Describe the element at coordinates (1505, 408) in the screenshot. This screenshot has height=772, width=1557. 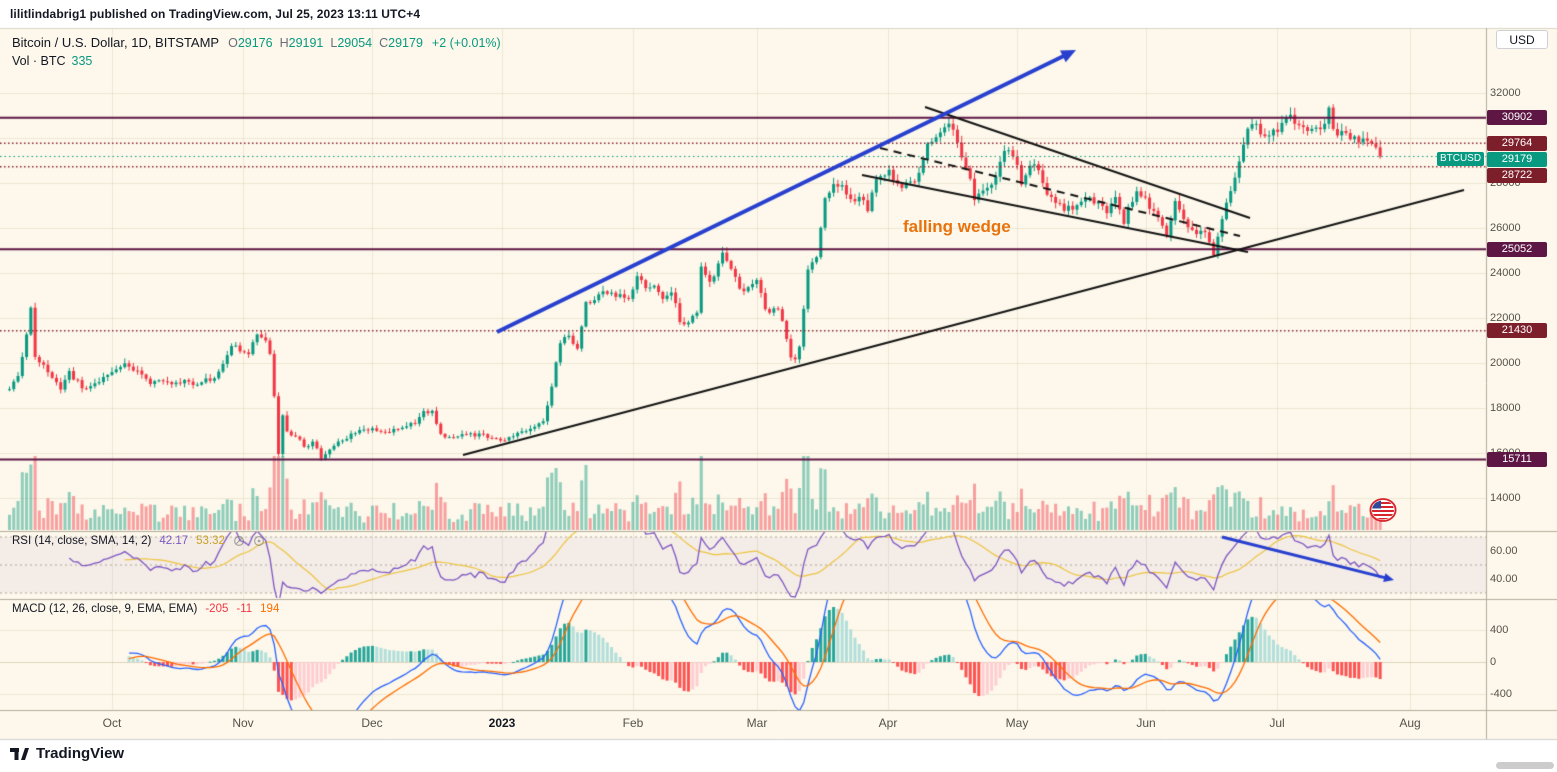
I see `price-axis-tick: 18000` at that location.